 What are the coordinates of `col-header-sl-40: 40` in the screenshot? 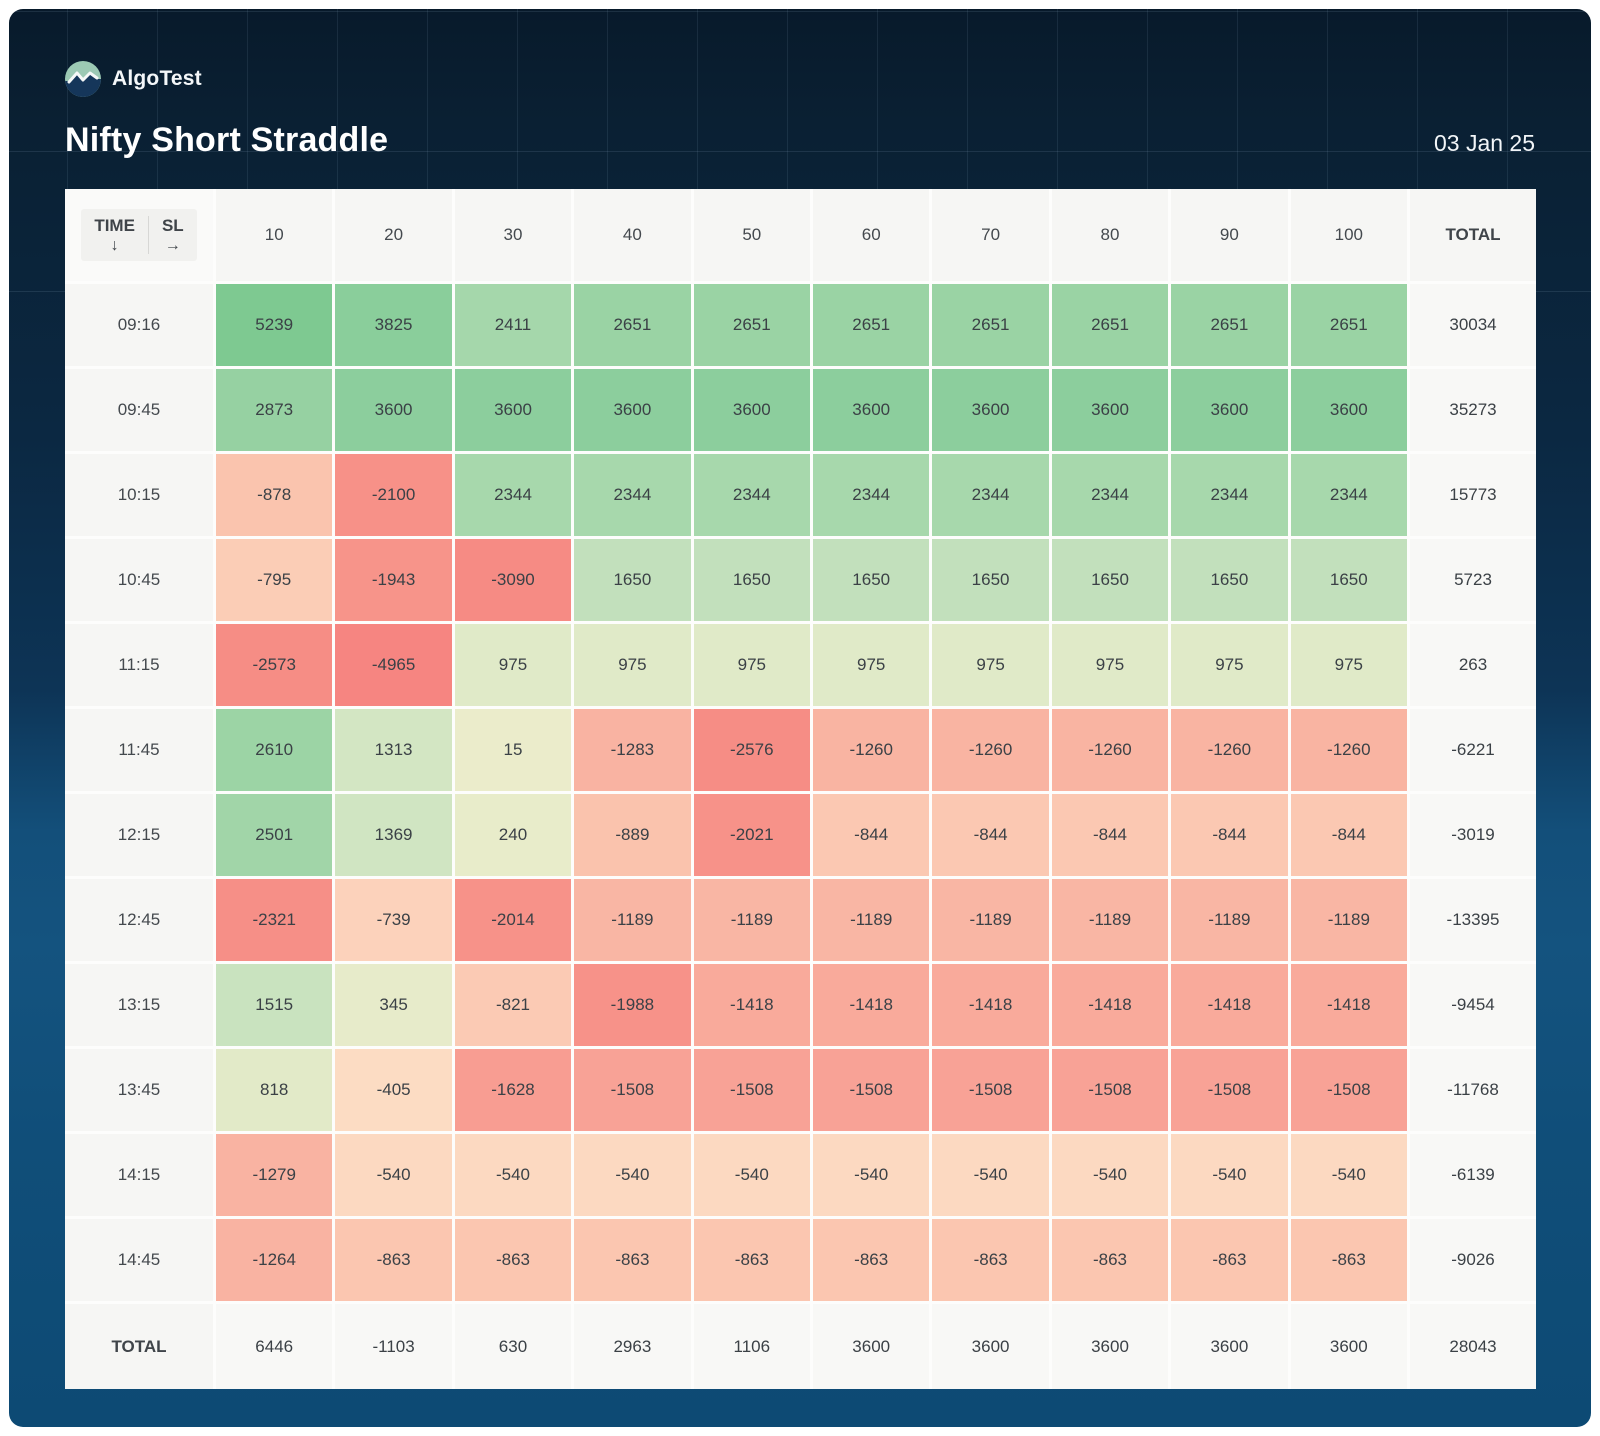 It's located at (632, 235).